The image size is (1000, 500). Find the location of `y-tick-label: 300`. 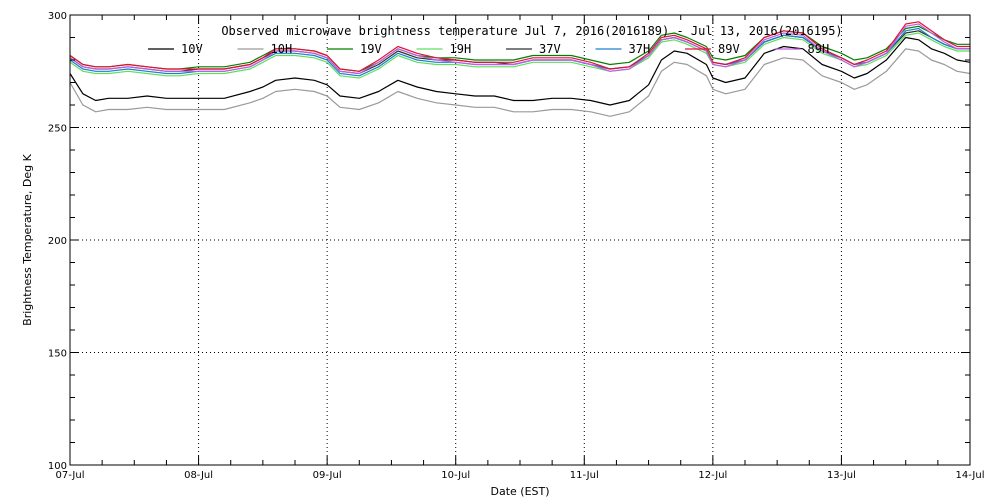

y-tick-label: 300 is located at coordinates (57, 16).